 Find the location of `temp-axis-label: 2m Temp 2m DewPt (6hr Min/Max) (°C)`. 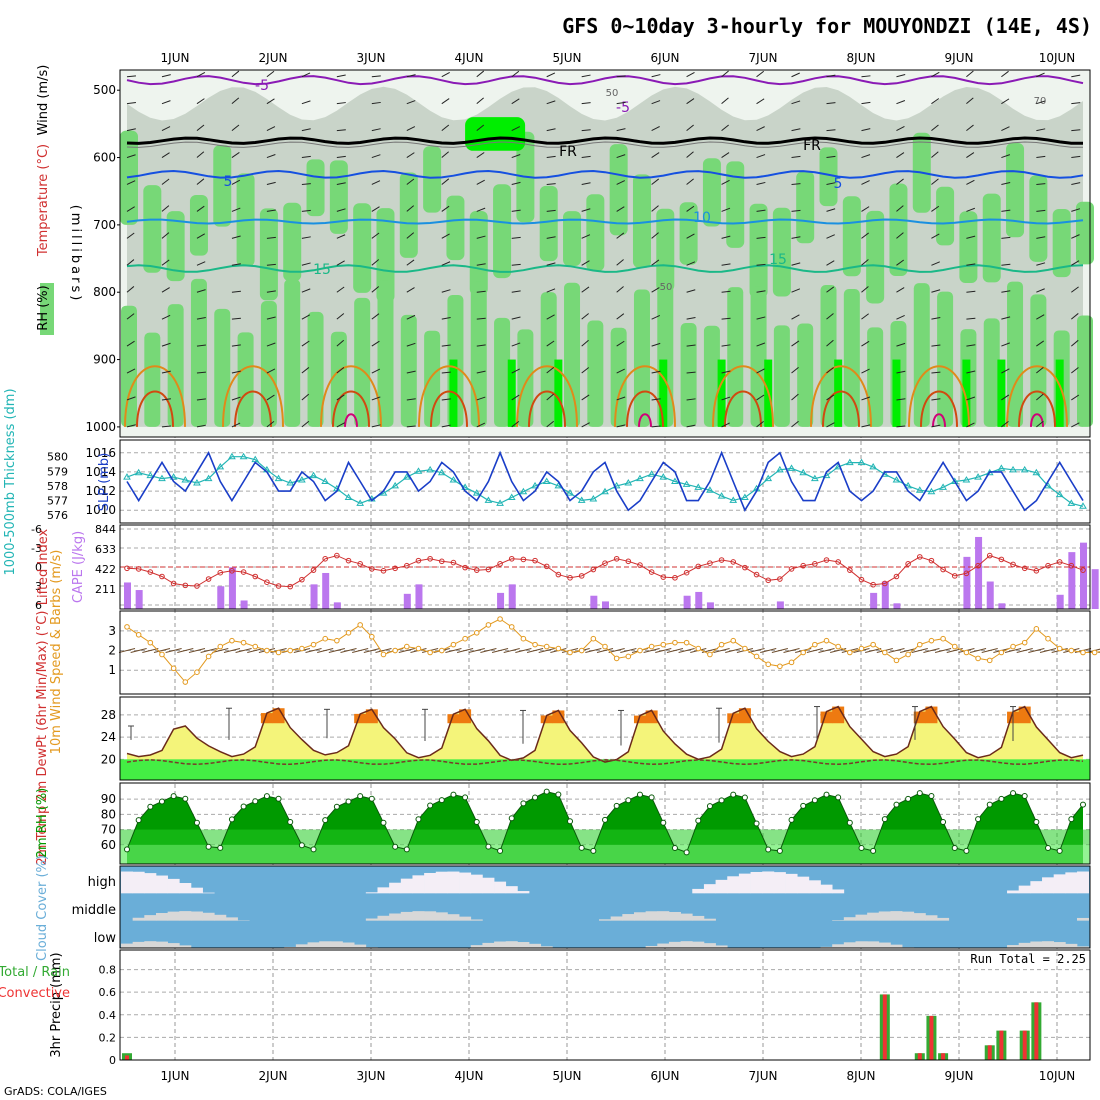

temp-axis-label: 2m Temp 2m DewPt (6hr Min/Max) (°C) is located at coordinates (42, 738).